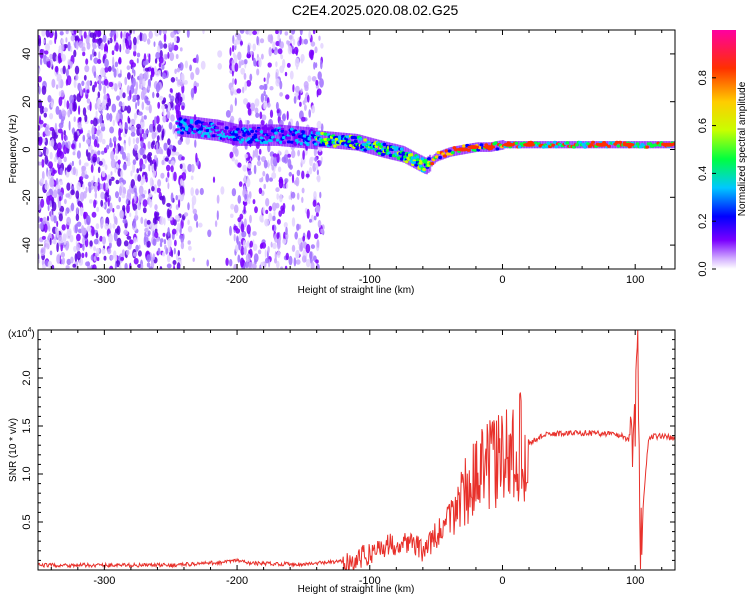 Image resolution: width=750 pixels, height=600 pixels. I want to click on snr-scale-label: (x104), so click(21, 333).